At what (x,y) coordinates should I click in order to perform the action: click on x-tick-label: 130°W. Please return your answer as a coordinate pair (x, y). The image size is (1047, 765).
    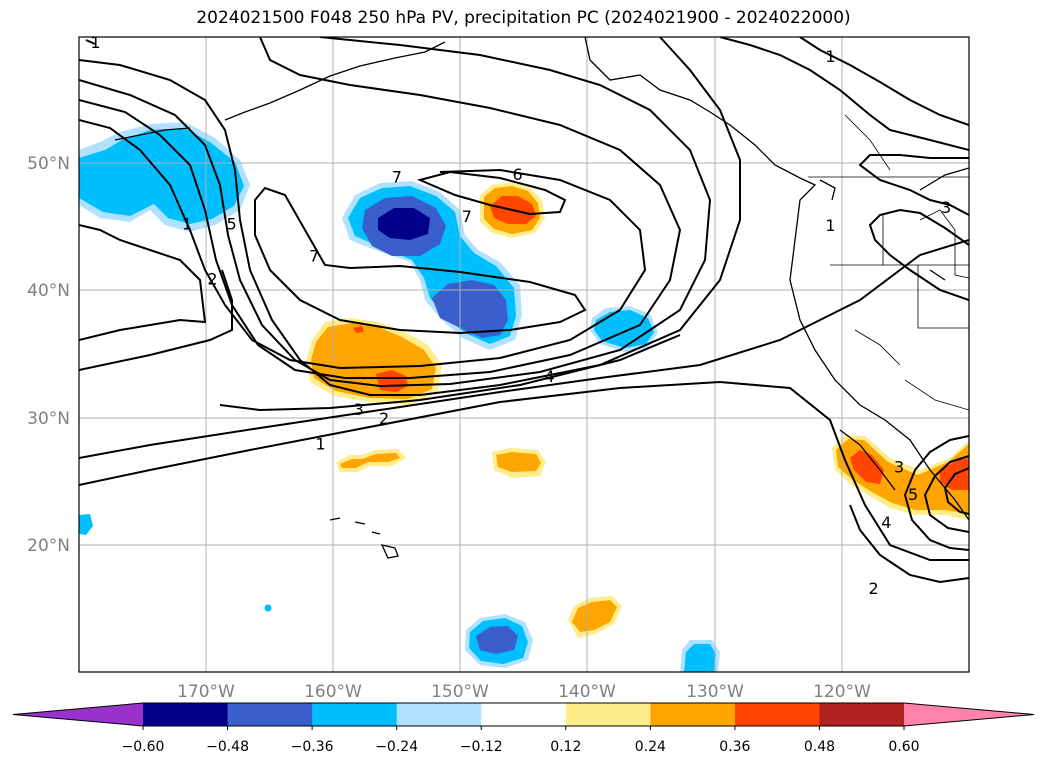
    Looking at the image, I should click on (715, 692).